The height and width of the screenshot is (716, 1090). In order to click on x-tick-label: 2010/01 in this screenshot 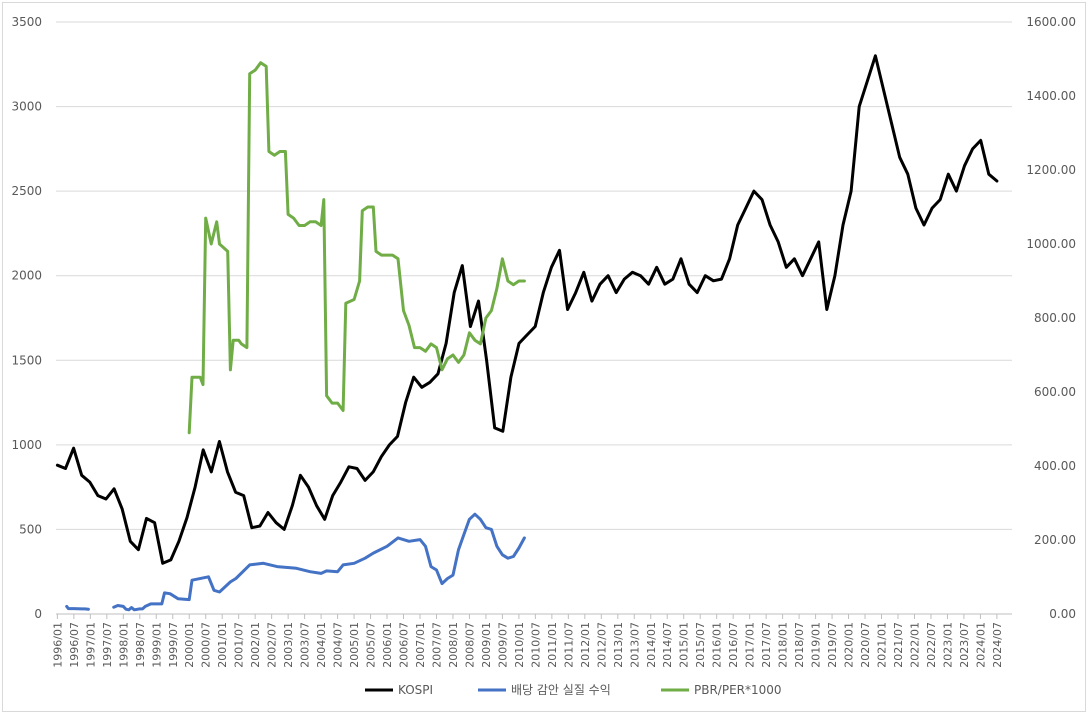, I will do `click(519, 645)`.